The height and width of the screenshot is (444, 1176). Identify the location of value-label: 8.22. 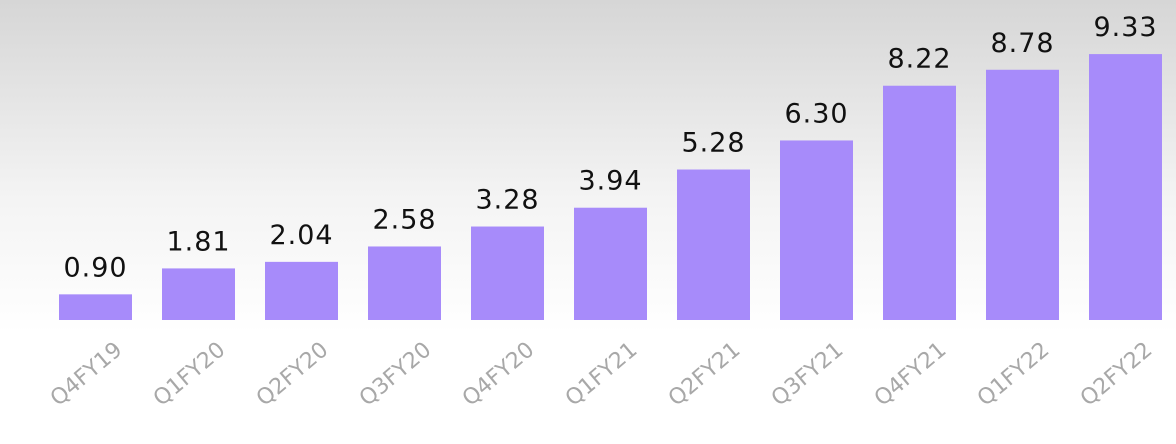
(919, 59).